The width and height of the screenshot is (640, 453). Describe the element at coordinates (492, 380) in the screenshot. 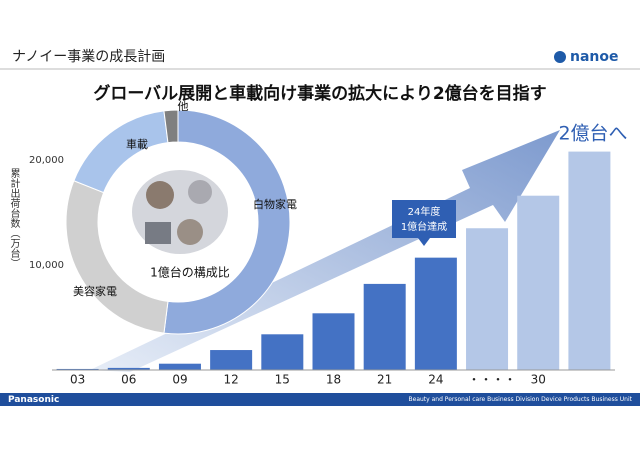

I see `ellipsis-label: ・・・・` at that location.